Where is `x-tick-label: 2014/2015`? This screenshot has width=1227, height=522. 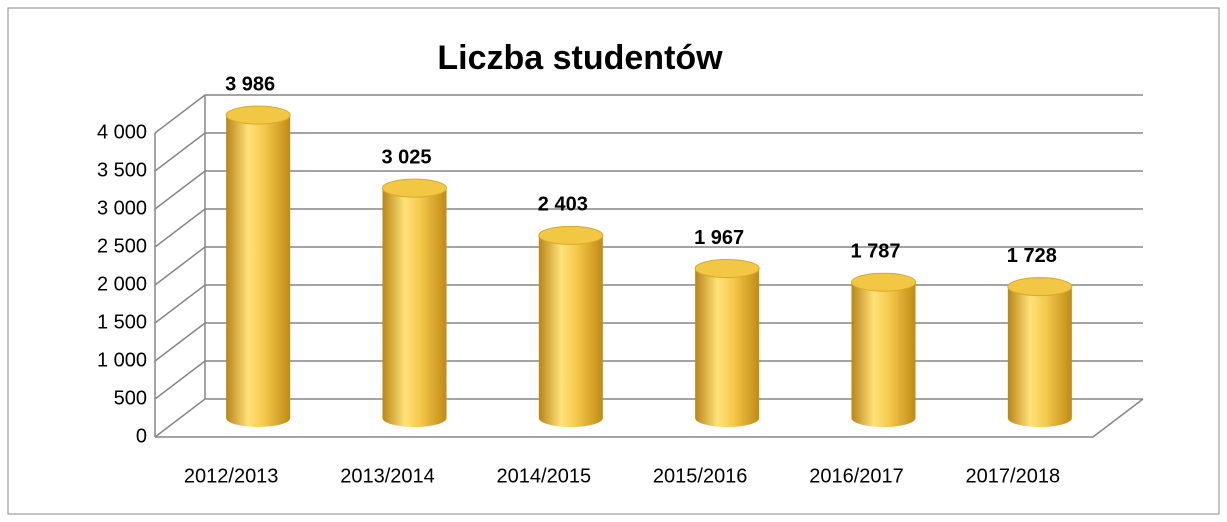
x-tick-label: 2014/2015 is located at coordinates (544, 476).